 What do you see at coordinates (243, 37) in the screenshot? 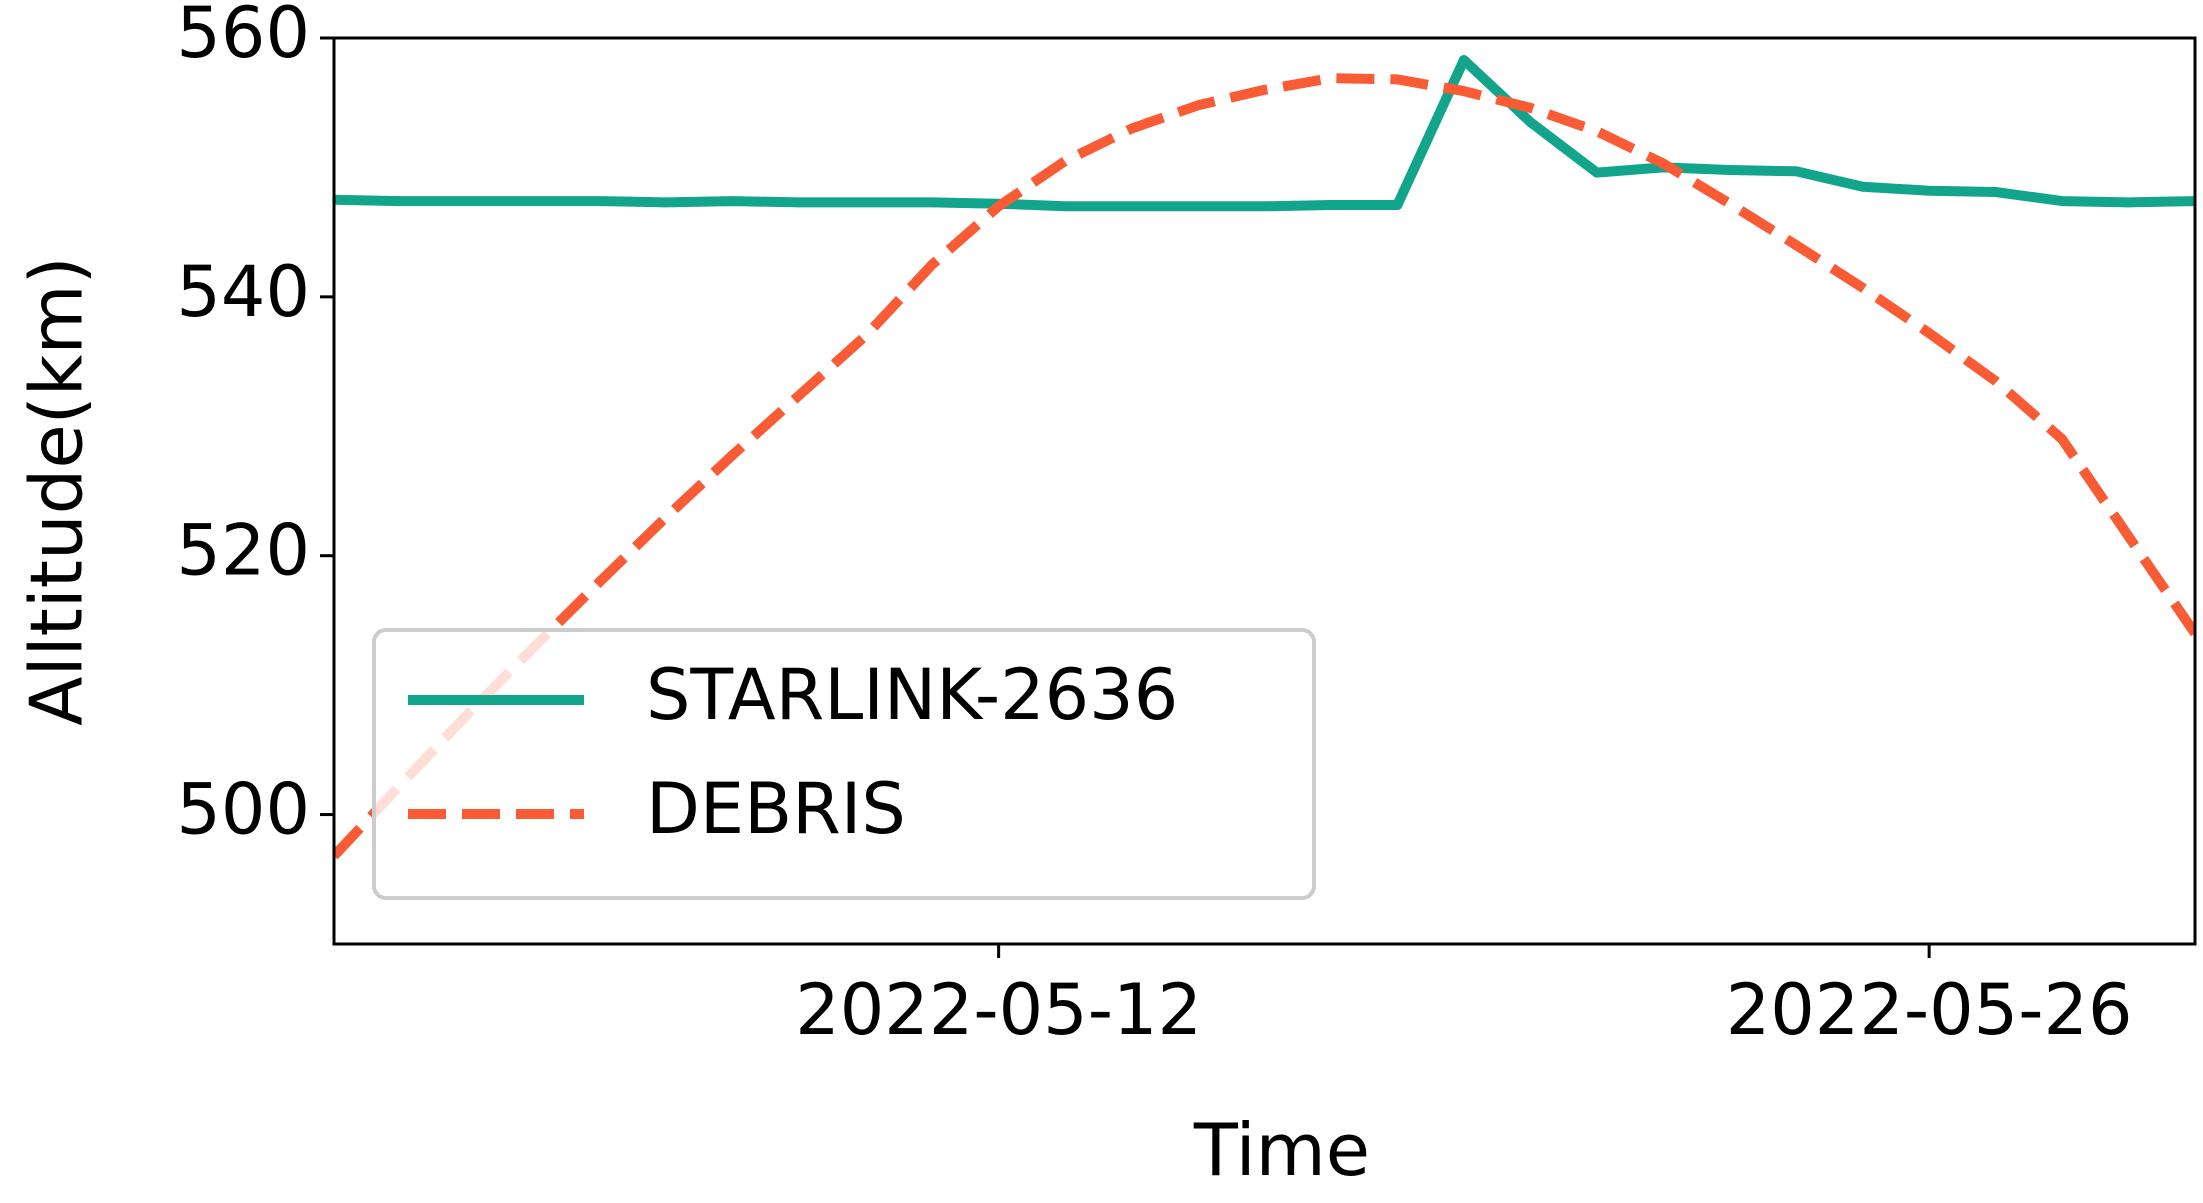
I see `y-tick-label: 560` at bounding box center [243, 37].